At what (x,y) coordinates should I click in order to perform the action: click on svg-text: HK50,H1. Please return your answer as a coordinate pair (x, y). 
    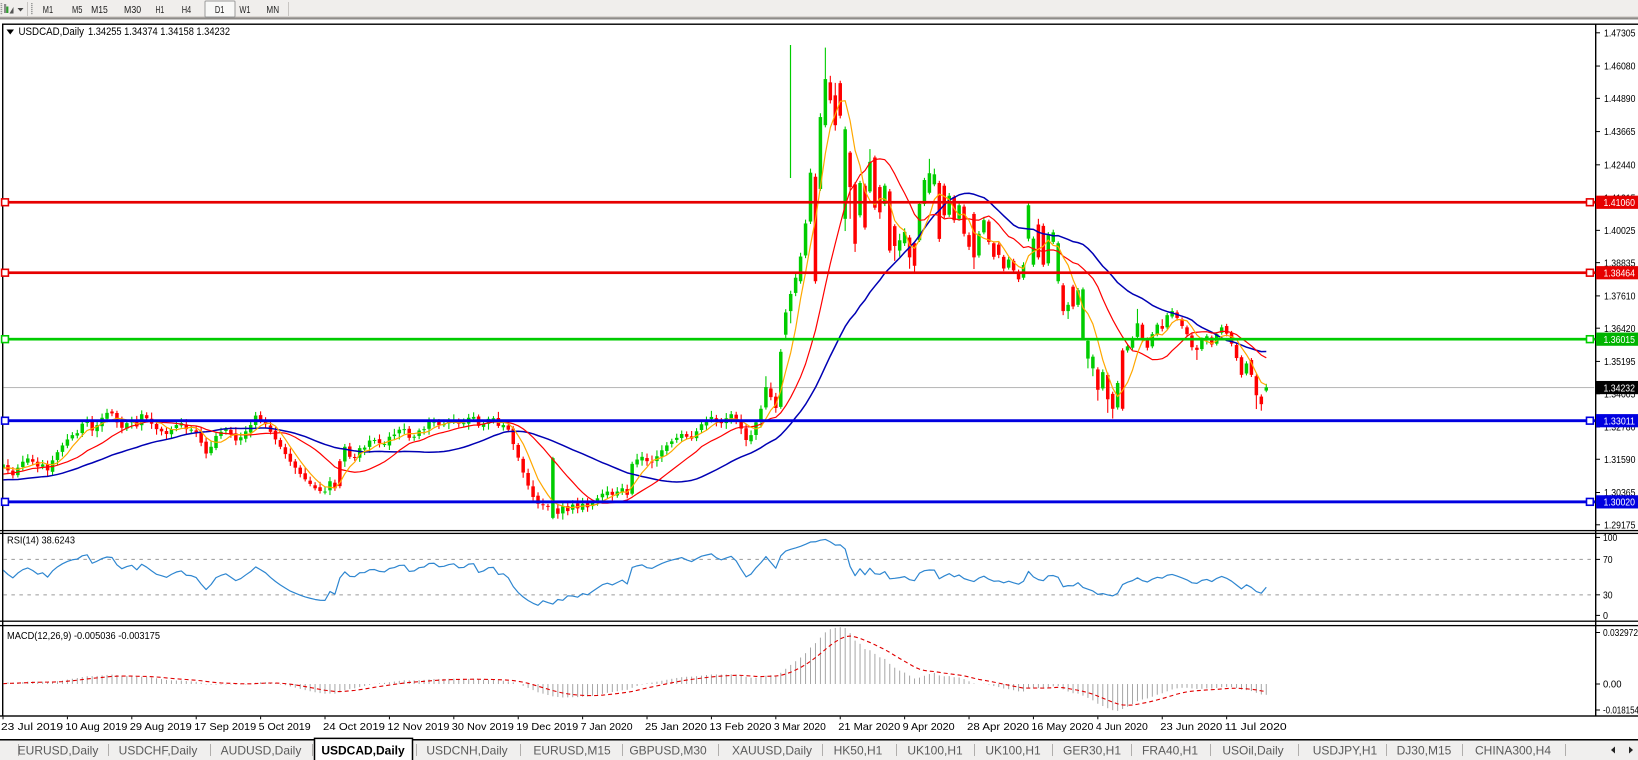
    Looking at the image, I should click on (858, 751).